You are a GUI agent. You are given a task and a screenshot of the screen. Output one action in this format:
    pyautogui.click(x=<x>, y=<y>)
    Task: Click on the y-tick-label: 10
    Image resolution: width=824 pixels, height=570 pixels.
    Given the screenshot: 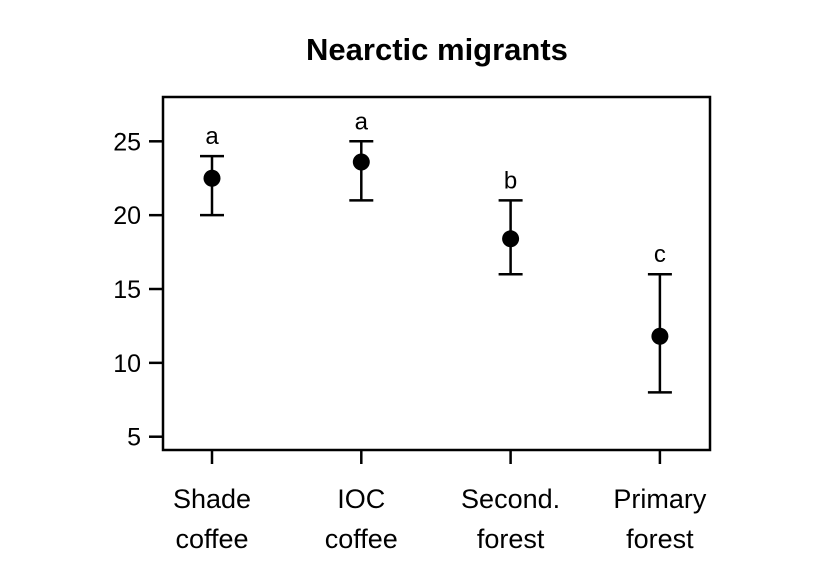 What is the action you would take?
    pyautogui.click(x=127, y=364)
    